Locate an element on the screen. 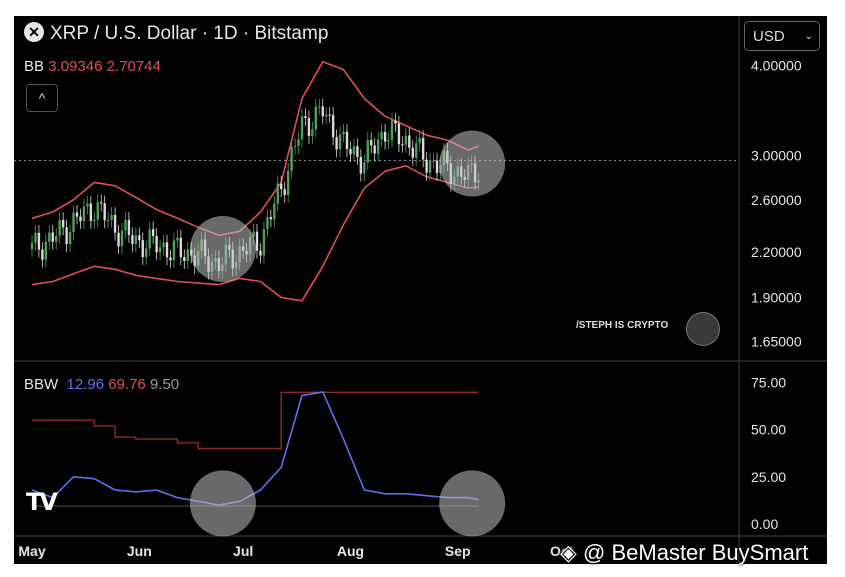  currency-value: USD is located at coordinates (769, 36).